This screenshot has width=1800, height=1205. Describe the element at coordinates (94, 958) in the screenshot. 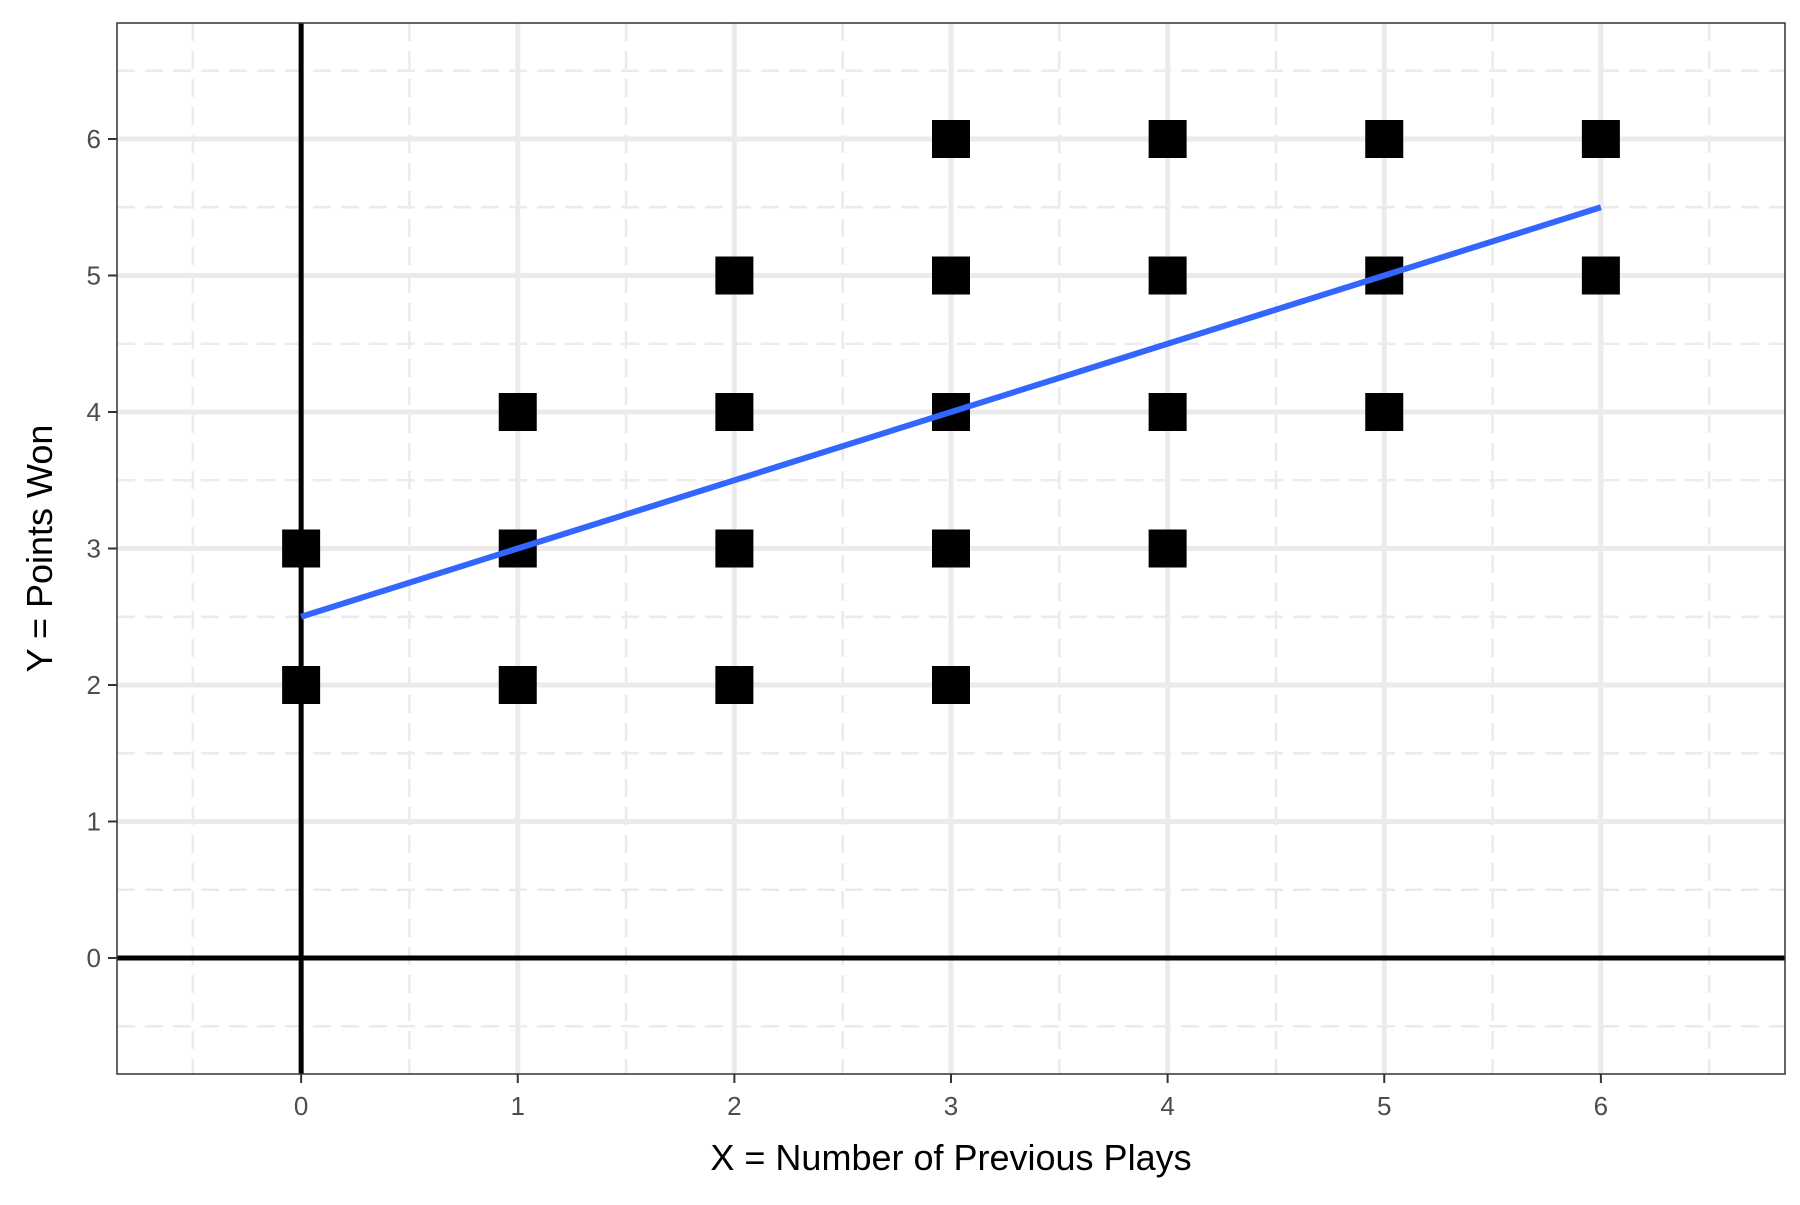

I see `y-tick-label: 0` at that location.